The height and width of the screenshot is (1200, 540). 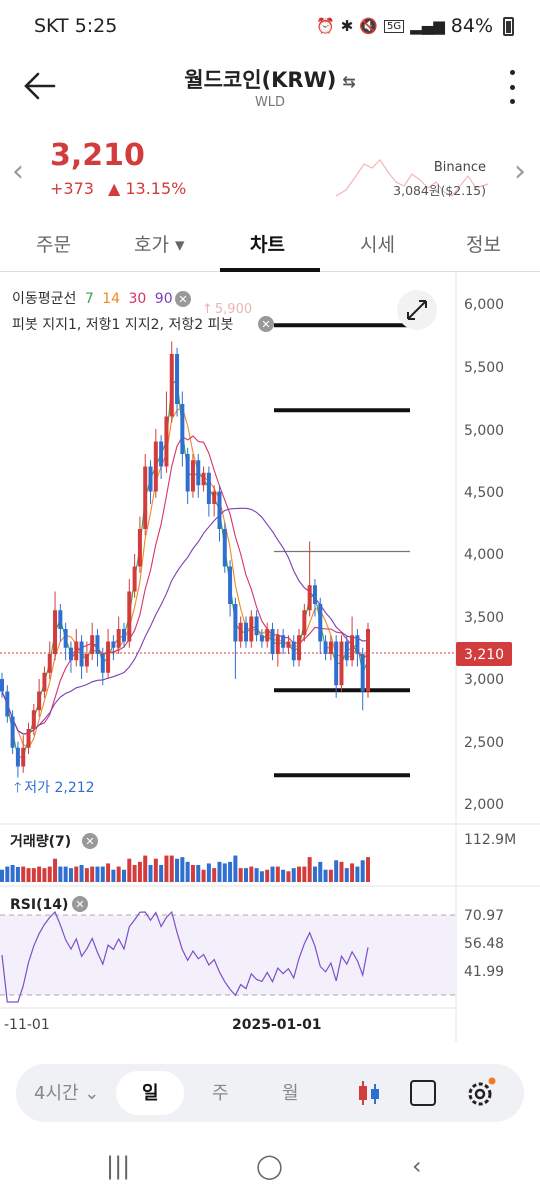 What do you see at coordinates (484, 368) in the screenshot?
I see `axis-label: 5,500` at bounding box center [484, 368].